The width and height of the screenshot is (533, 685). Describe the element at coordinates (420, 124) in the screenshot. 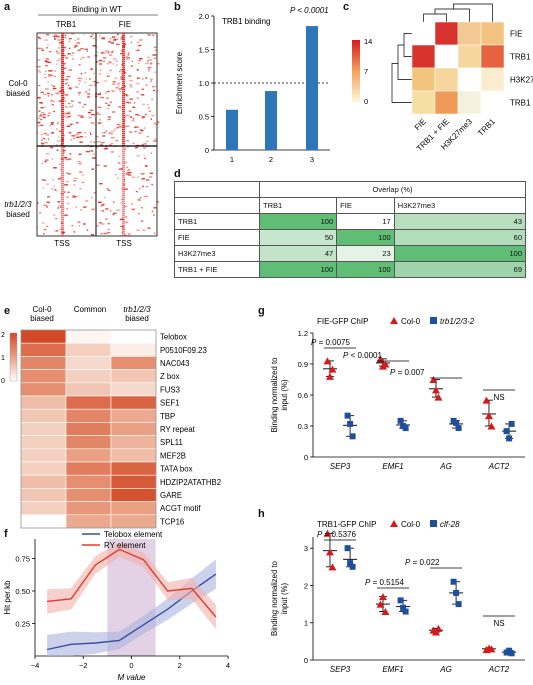

I see `col-label: FIE` at that location.